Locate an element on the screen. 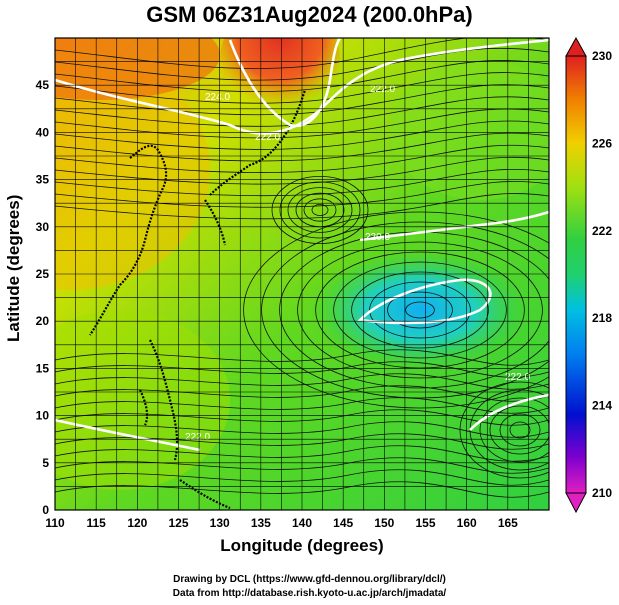  colorbar-top-arrow is located at coordinates (576, 46).